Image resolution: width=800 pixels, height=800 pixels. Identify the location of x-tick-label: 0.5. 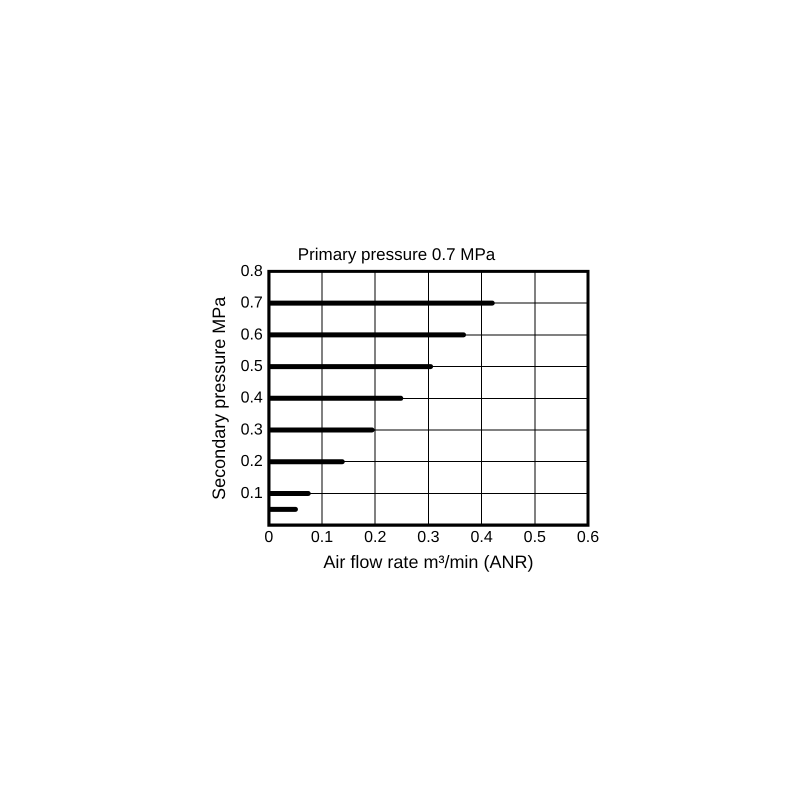
(535, 537).